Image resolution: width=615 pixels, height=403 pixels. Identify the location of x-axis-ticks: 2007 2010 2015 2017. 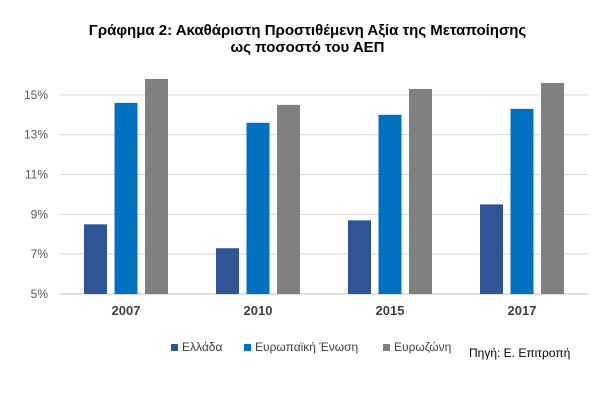
(324, 310).